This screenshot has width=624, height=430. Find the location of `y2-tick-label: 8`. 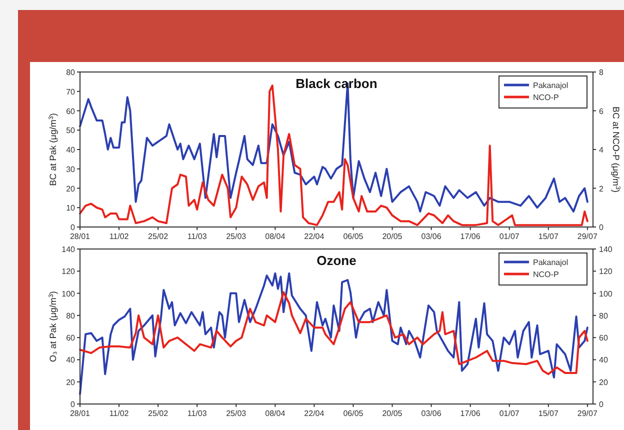

y2-tick-label: 8 is located at coordinates (601, 72).